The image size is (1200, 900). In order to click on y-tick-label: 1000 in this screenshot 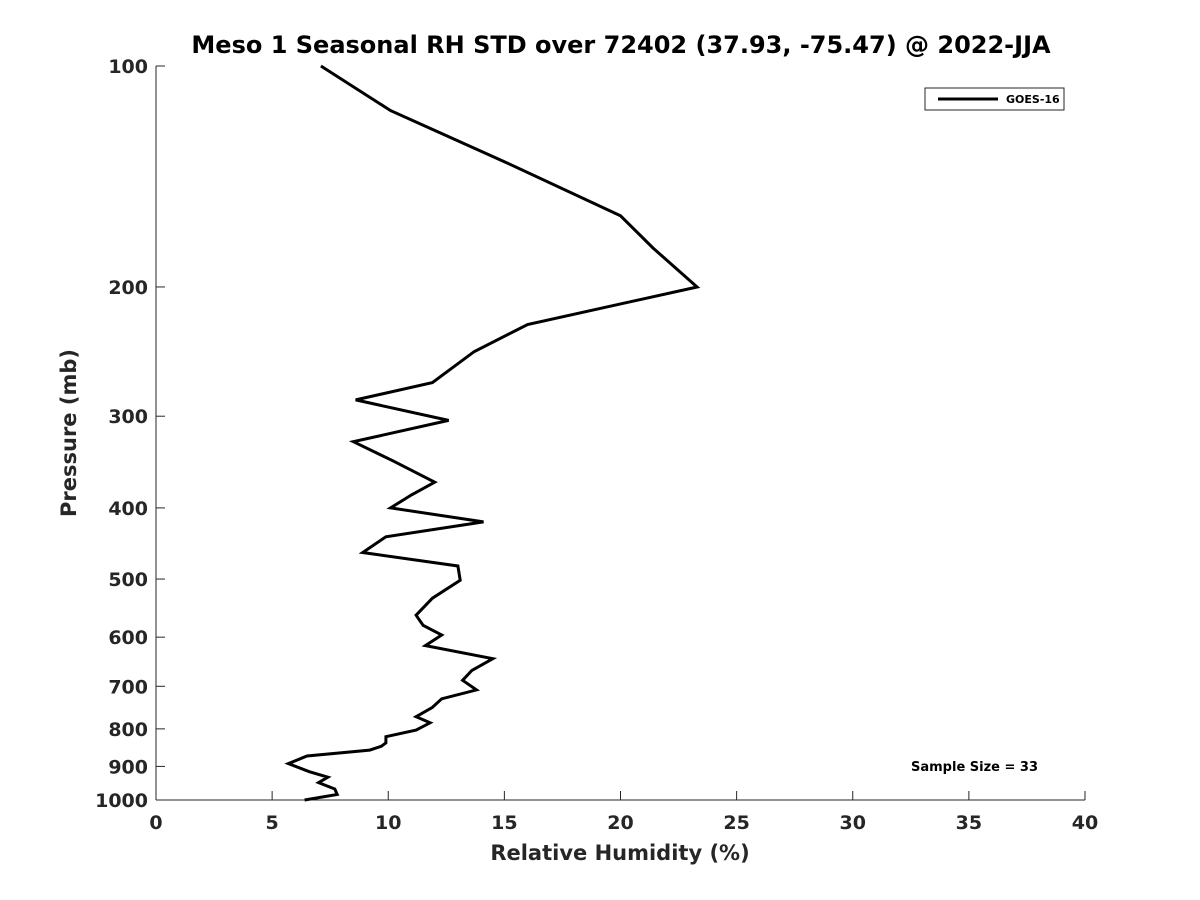, I will do `click(121, 801)`.